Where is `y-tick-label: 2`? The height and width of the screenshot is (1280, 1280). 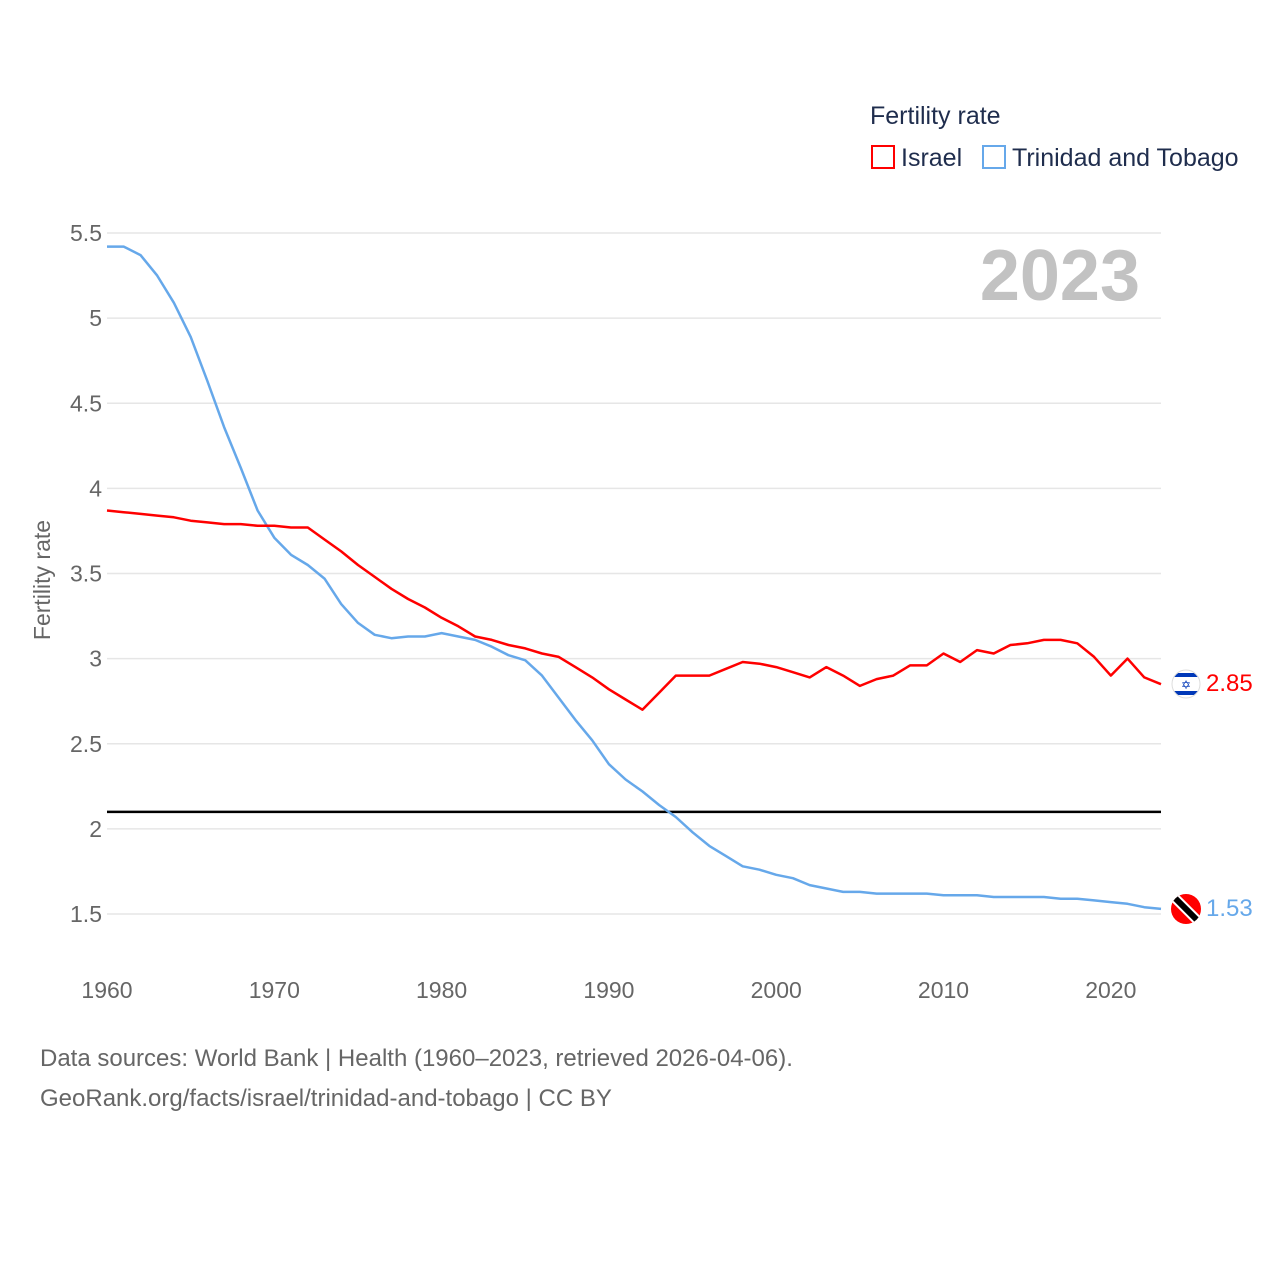
y-tick-label: 2 is located at coordinates (95, 829).